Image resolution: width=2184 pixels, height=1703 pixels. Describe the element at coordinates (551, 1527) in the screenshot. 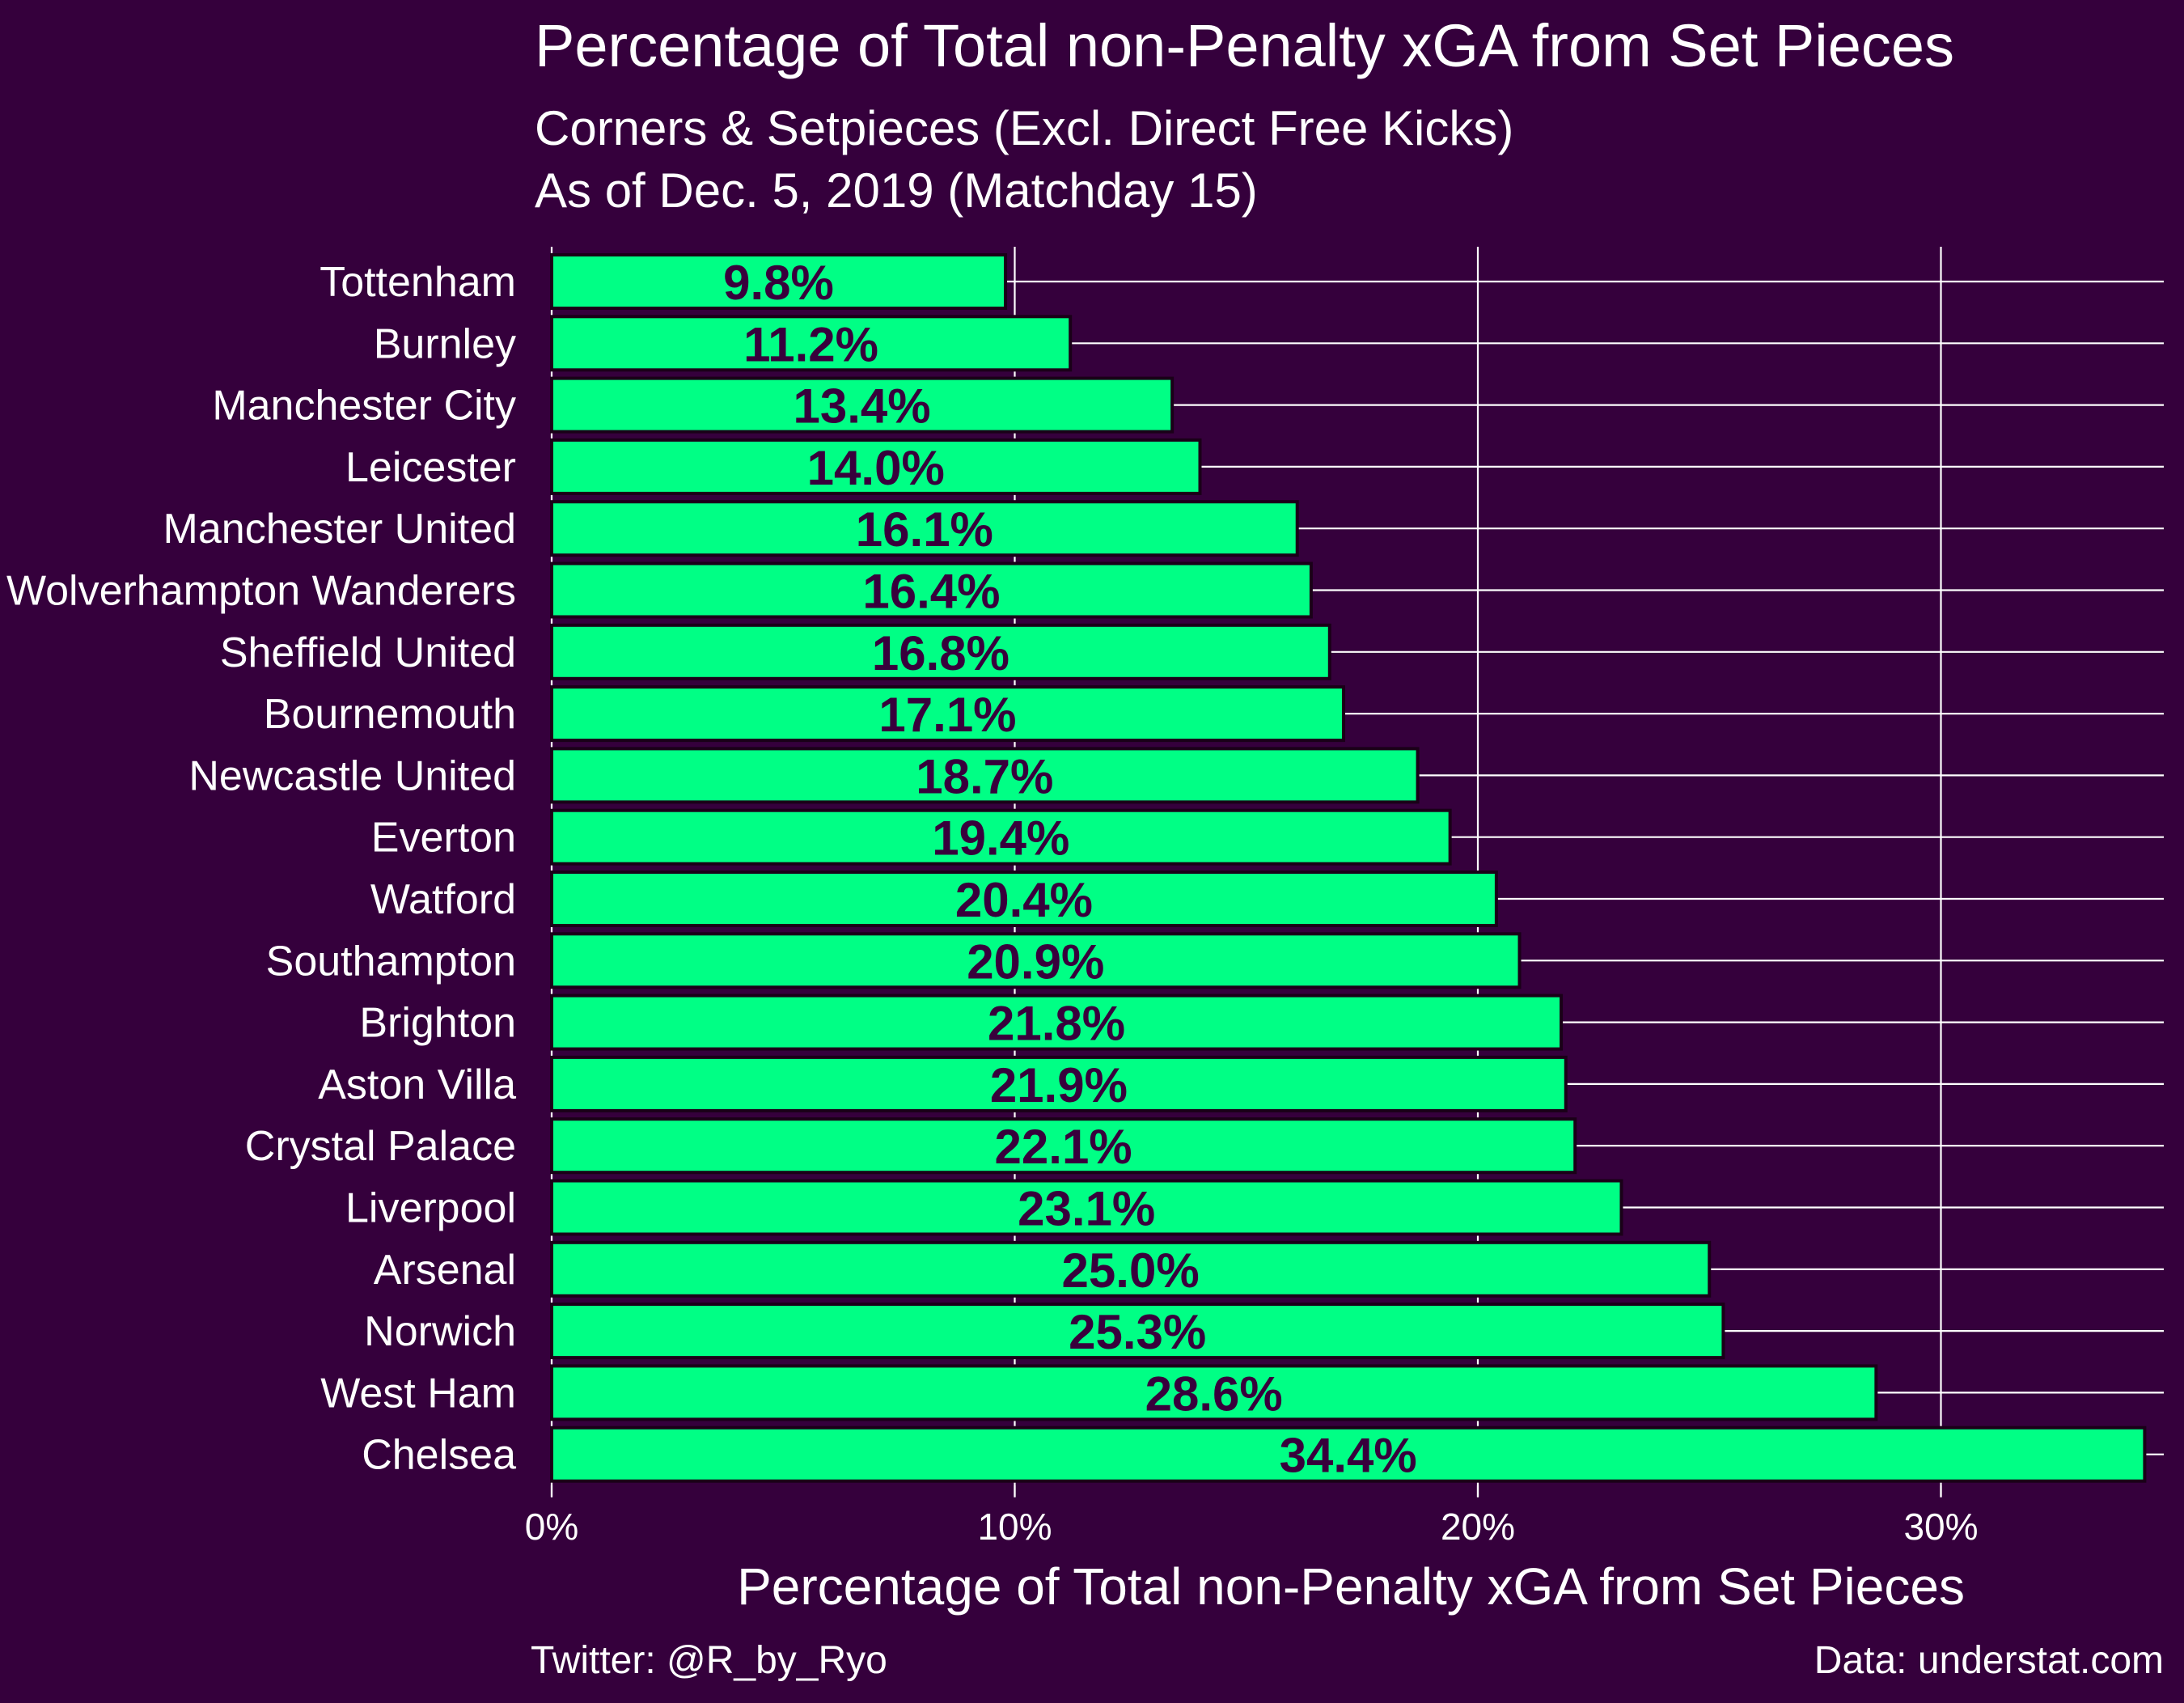

I see `x-tick-label: 0%` at that location.